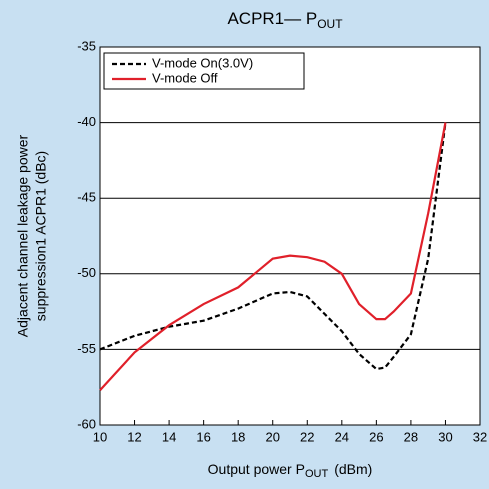  I want to click on y-tick-label: -55, so click(86, 348).